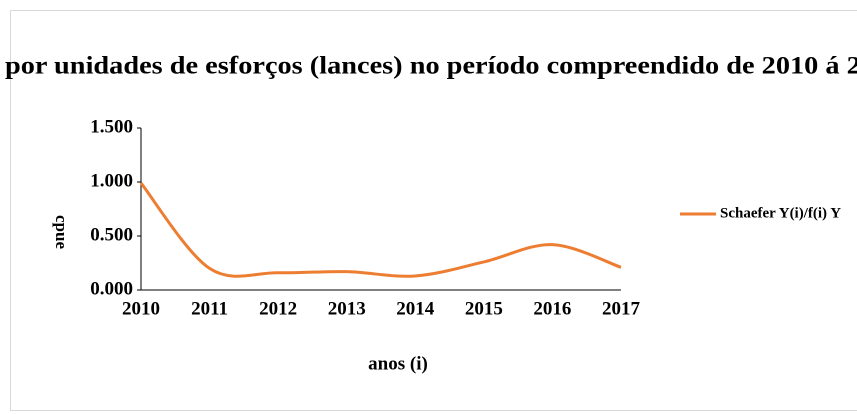 This screenshot has height=414, width=857. Describe the element at coordinates (380, 230) in the screenshot. I see `line-series` at that location.